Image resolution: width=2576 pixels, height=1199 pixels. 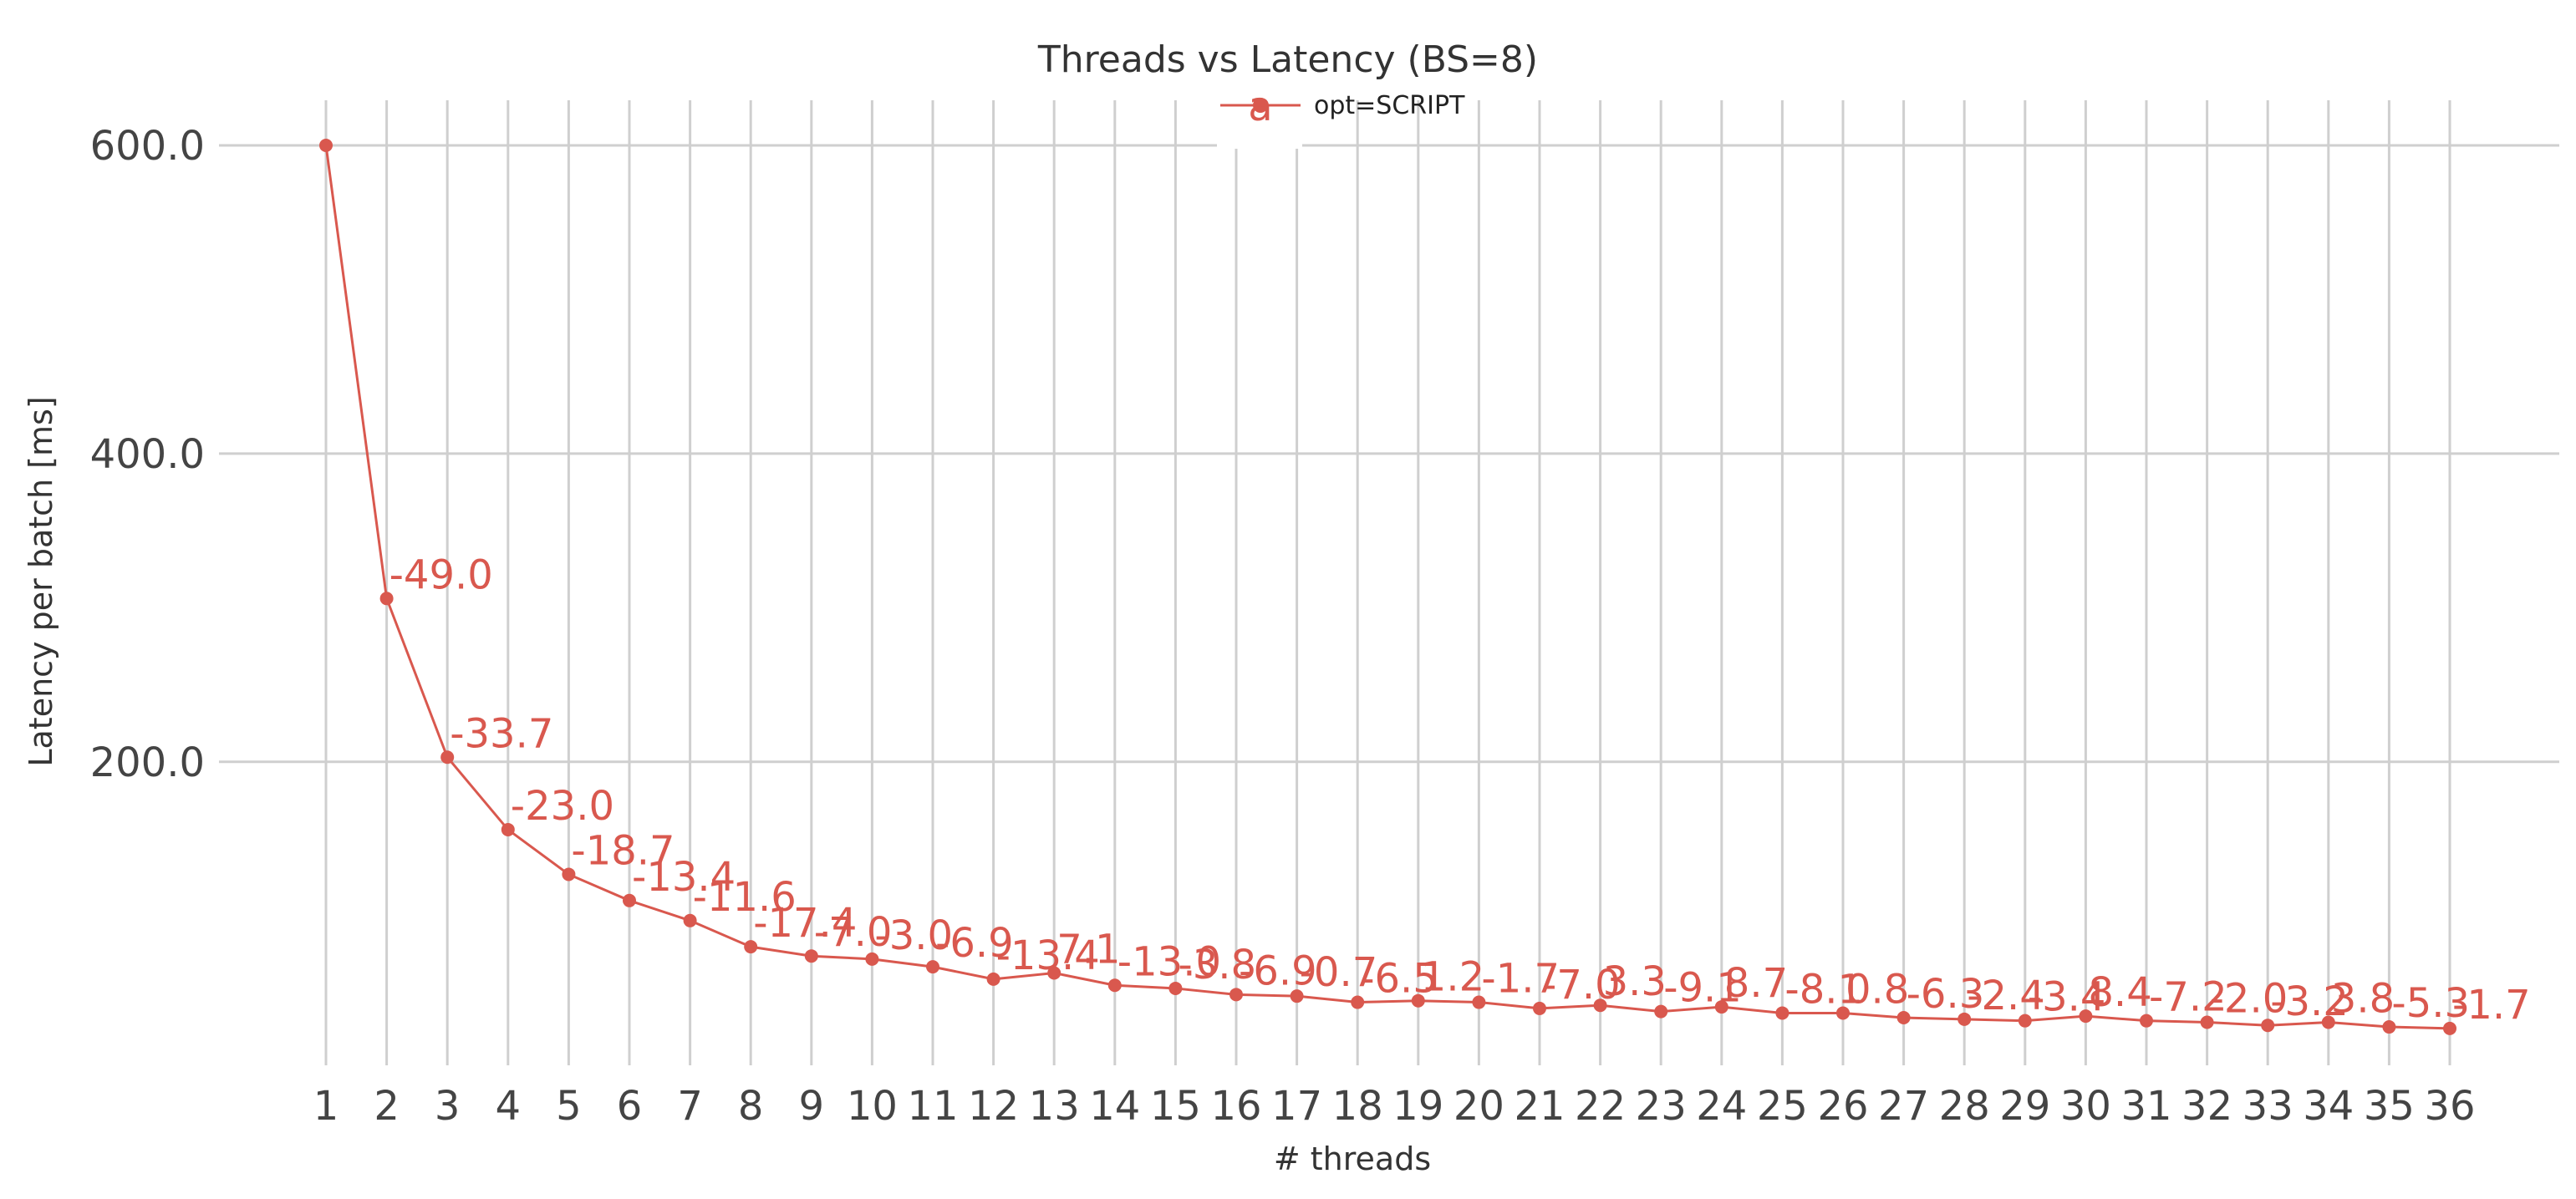 What do you see at coordinates (501, 733) in the screenshot?
I see `data-label: -33.7` at bounding box center [501, 733].